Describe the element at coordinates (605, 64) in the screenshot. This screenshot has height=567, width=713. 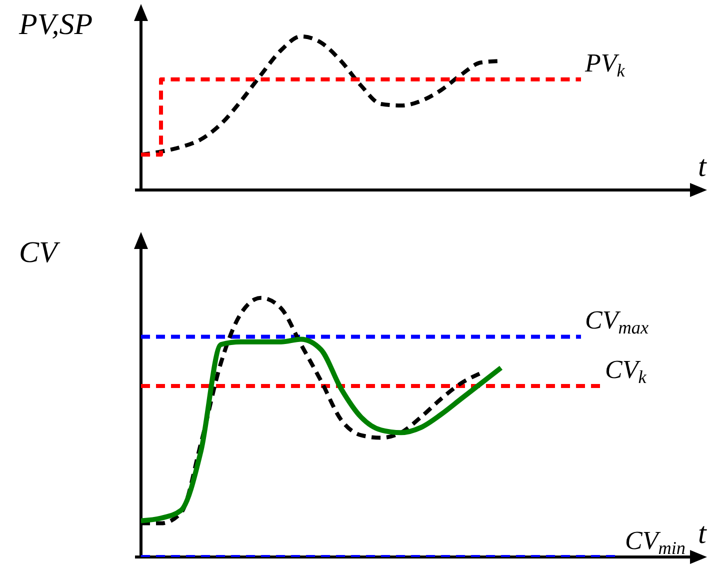
I see `series-label: PV$_{k}$` at that location.